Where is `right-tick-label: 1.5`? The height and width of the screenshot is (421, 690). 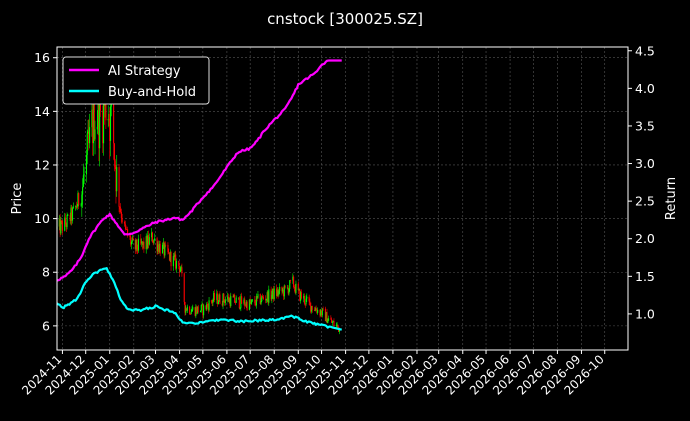
right-tick-label: 1.5 is located at coordinates (645, 276).